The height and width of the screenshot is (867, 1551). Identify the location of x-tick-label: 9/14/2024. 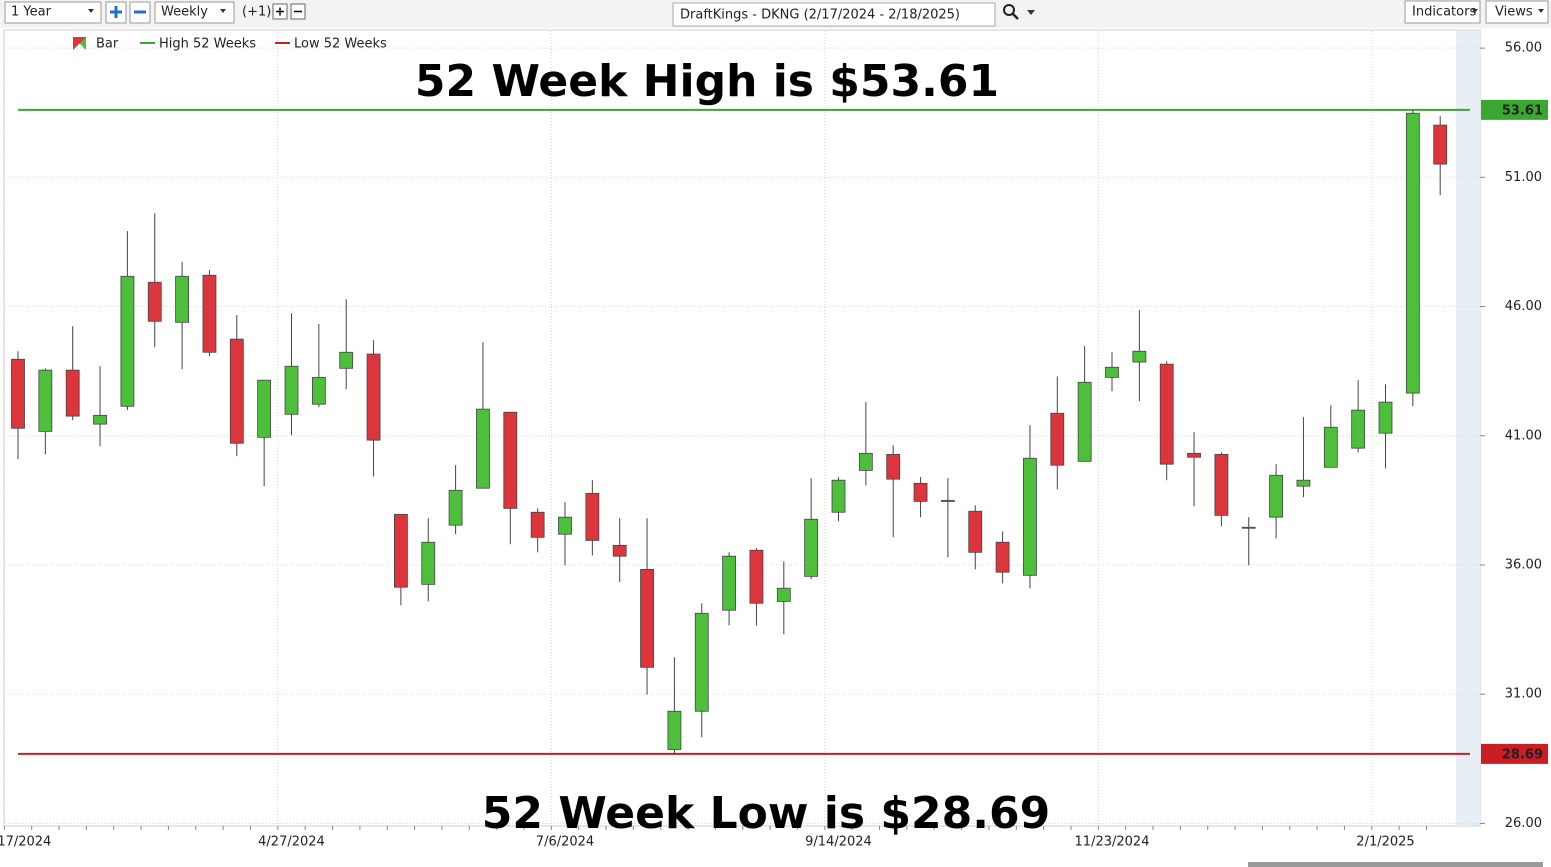
(838, 842).